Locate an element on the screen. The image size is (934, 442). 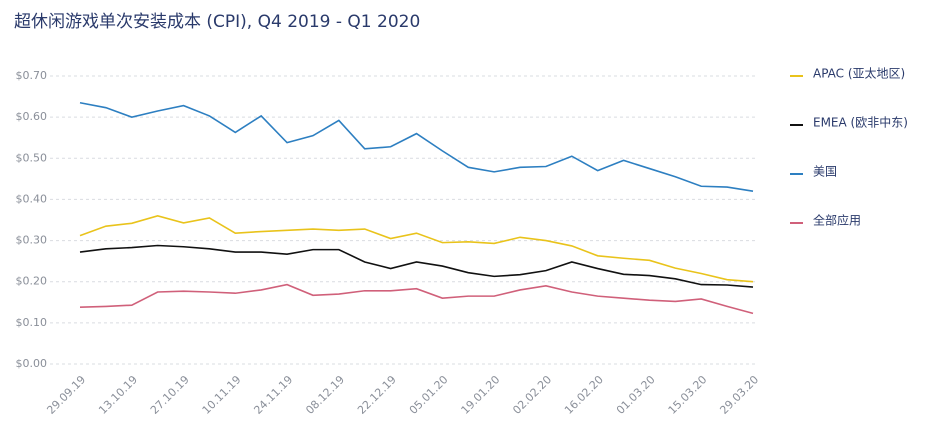
y-tick-label: $0.20 is located at coordinates (32, 281).